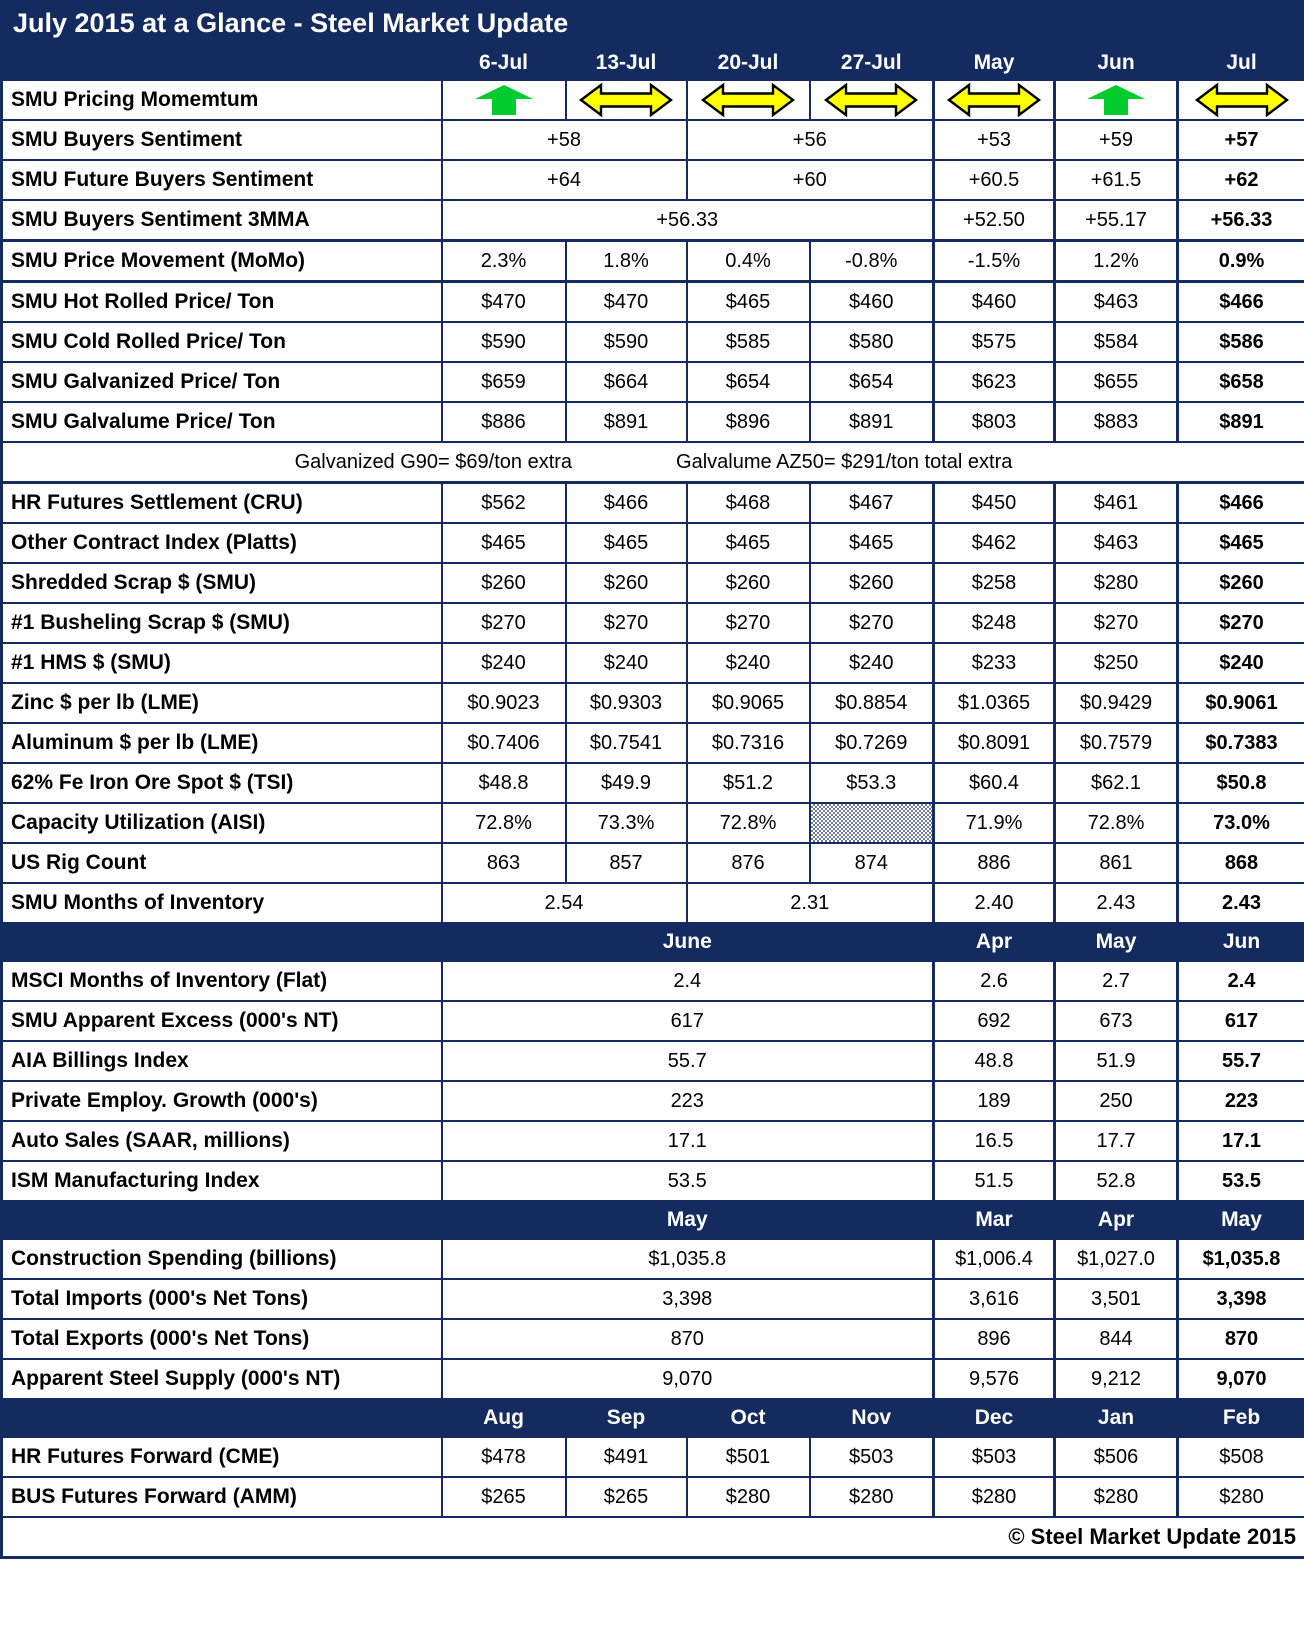 This screenshot has height=1639, width=1304. Describe the element at coordinates (994, 1379) in the screenshot. I see `value-cell: 9,576` at that location.